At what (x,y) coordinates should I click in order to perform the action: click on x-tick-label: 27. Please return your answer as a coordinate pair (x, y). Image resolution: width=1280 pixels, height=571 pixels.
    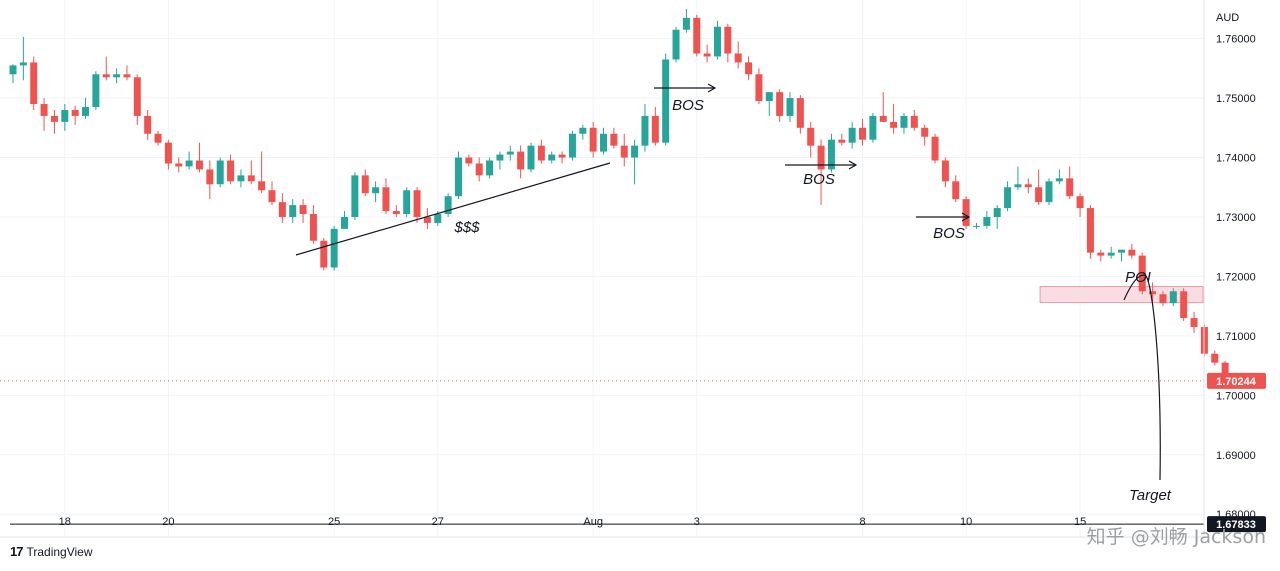
    Looking at the image, I should click on (438, 522).